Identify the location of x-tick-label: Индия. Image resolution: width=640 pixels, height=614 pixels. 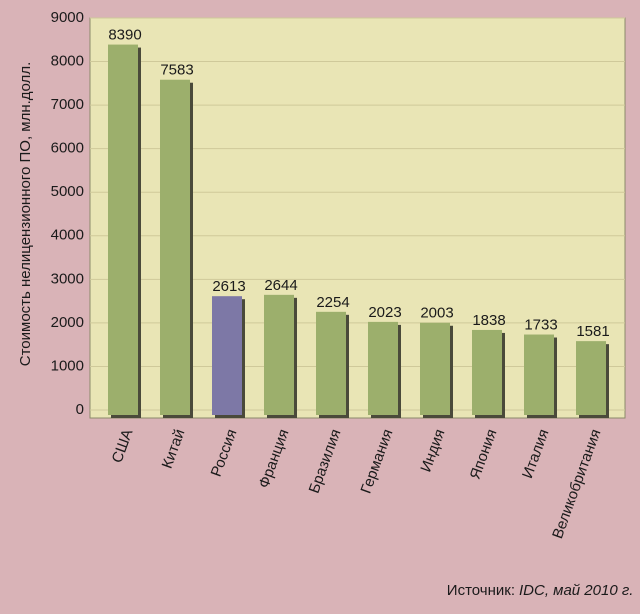
(432, 450).